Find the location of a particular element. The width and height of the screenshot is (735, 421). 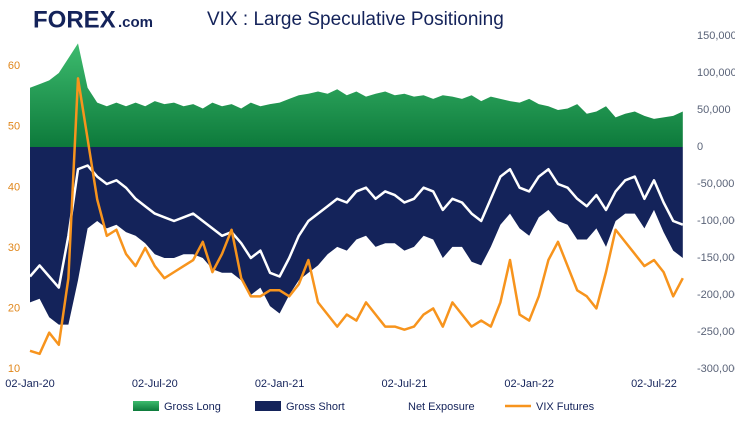

y-tick-label: 50 is located at coordinates (14, 127).